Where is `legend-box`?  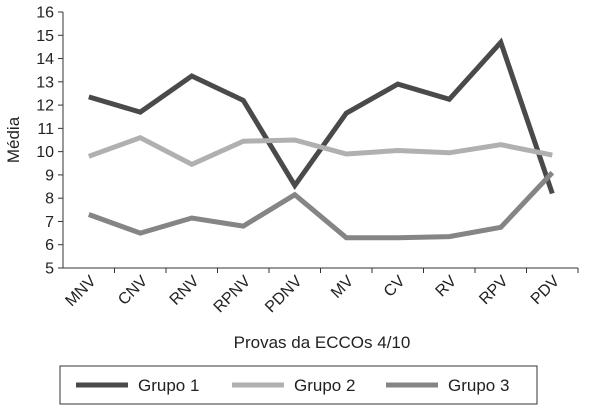 legend-box is located at coordinates (298, 385).